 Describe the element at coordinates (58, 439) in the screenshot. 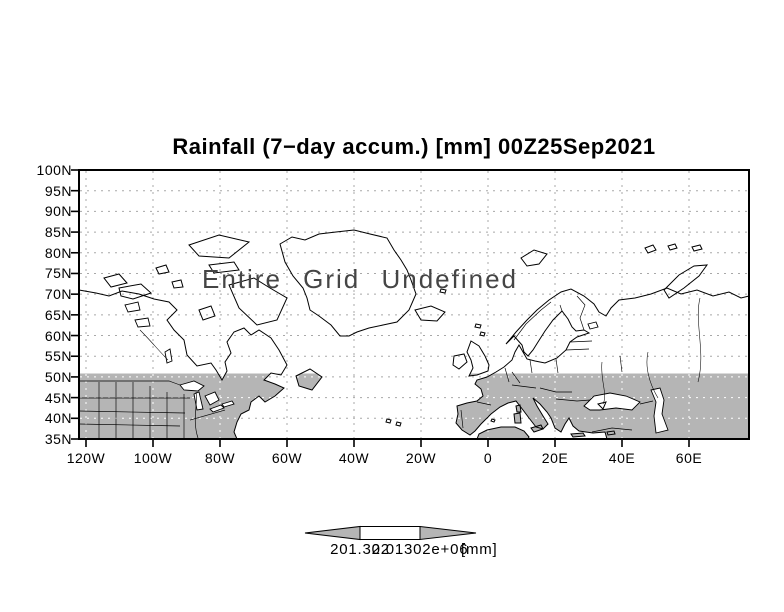

I see `lat-tick-label: 35N` at that location.